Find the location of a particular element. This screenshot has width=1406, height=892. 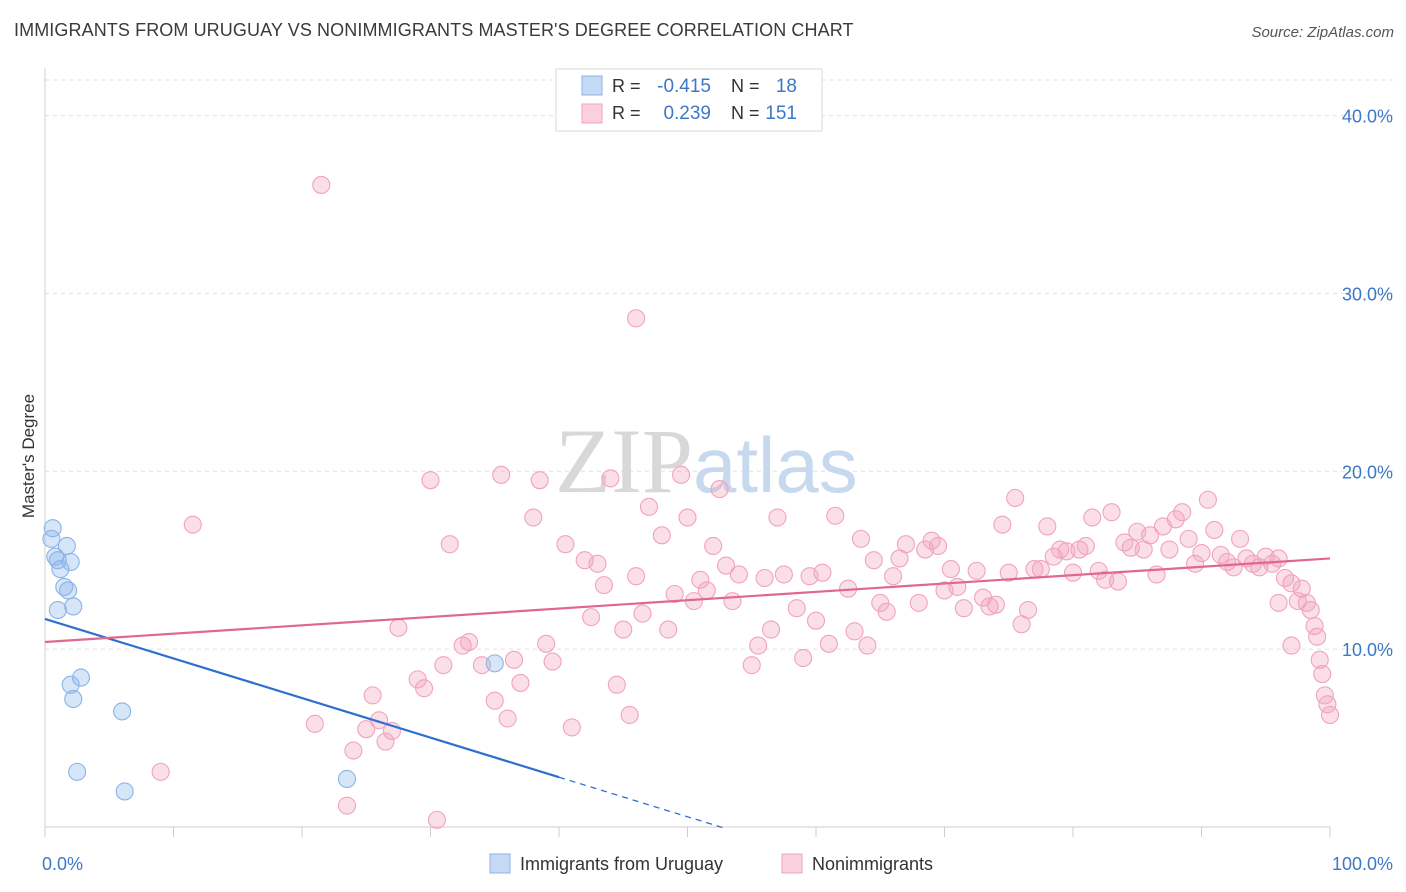

legend-label-nonimmigrants: Nonimmigrants is located at coordinates (872, 864).